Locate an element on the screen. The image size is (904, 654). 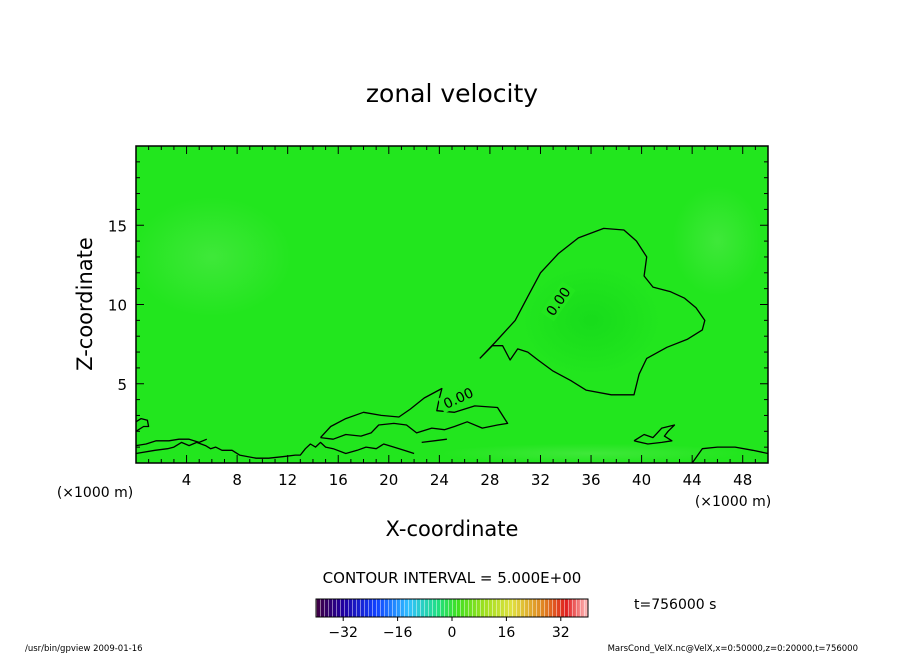
x-tick-label: 20 is located at coordinates (388, 480).